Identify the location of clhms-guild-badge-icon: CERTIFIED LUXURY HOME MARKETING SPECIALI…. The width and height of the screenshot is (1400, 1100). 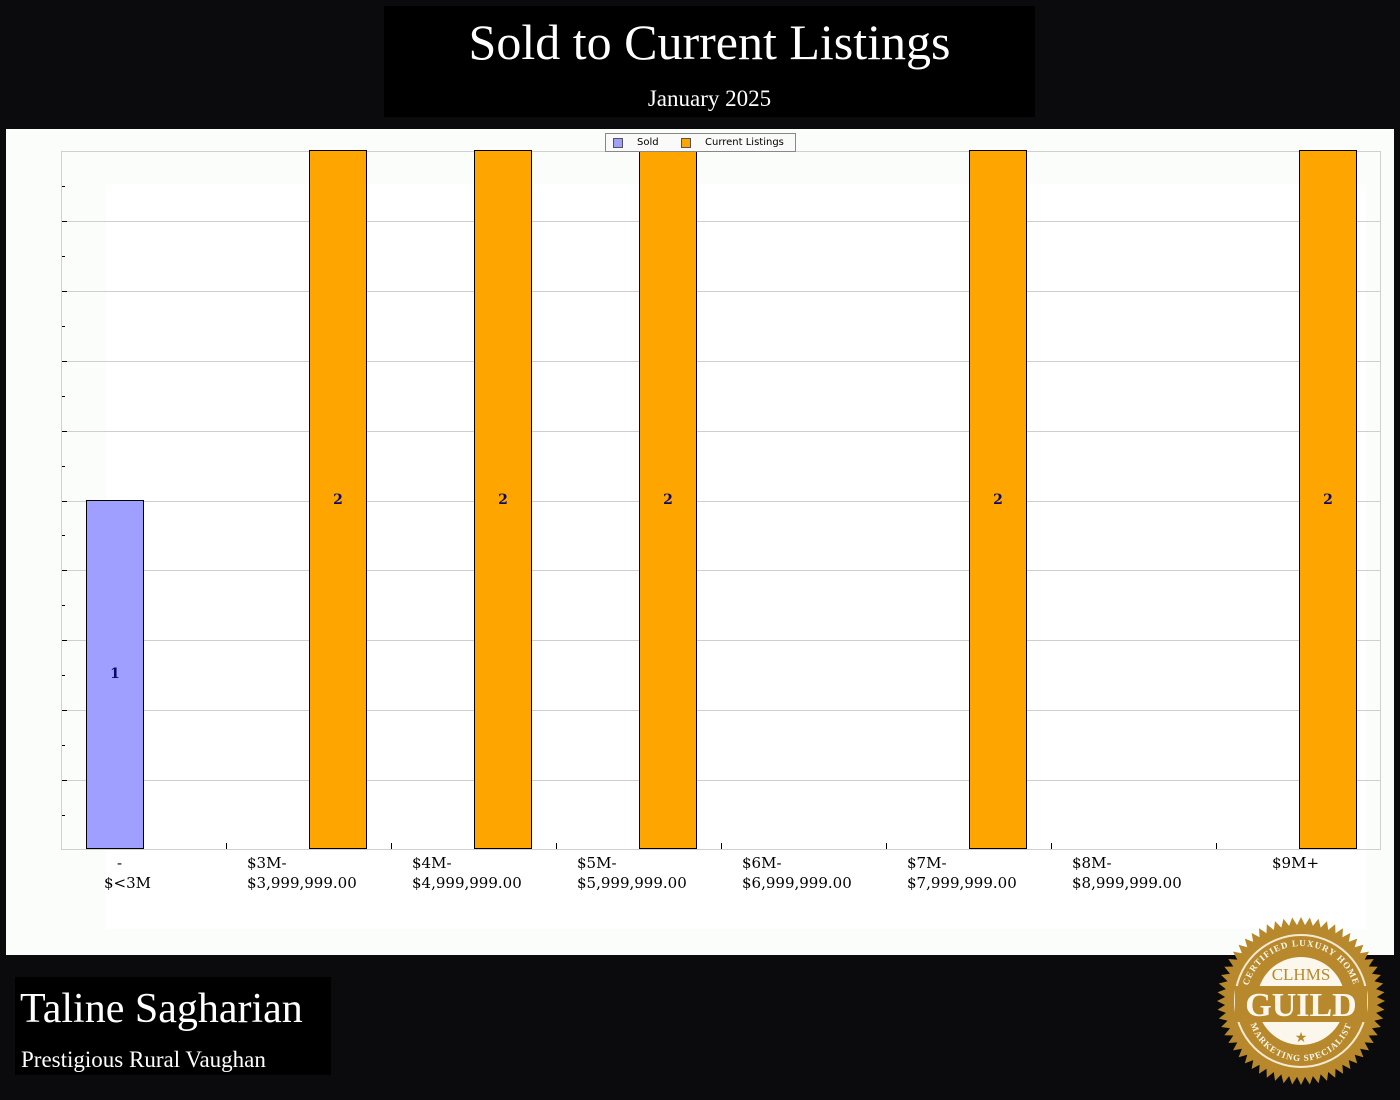
(1301, 1001).